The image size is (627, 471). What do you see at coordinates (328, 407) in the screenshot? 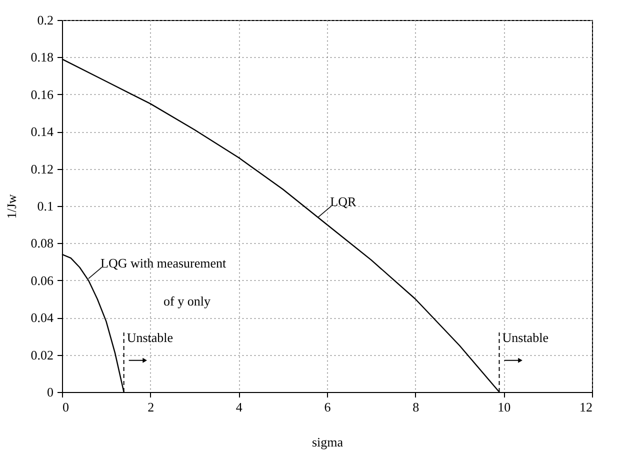
I see `x-tick-label: 6` at bounding box center [328, 407].